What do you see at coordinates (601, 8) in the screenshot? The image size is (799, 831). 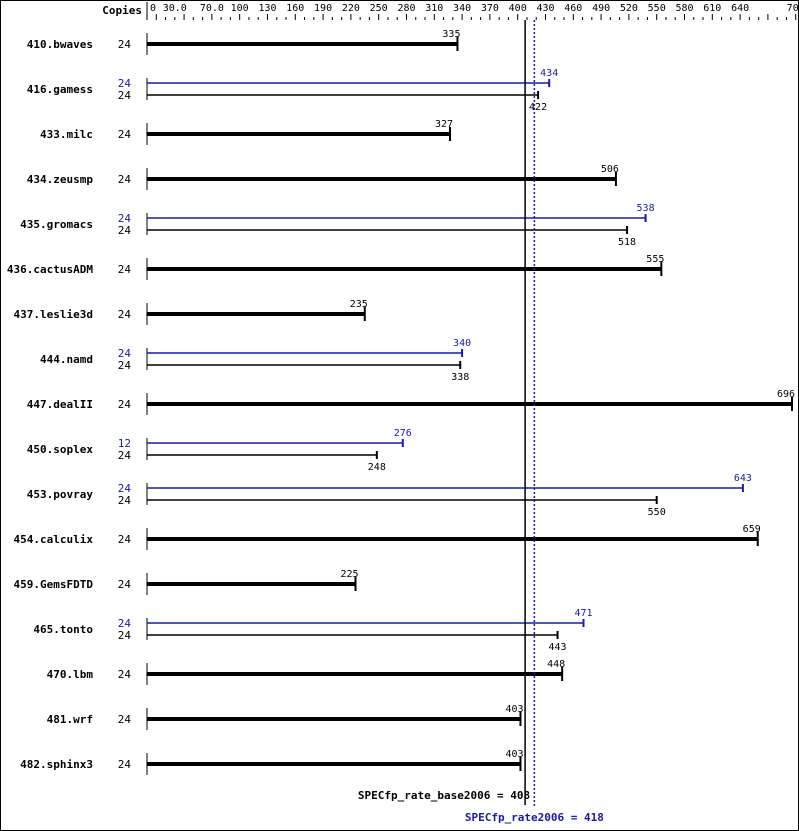 I see `tick-label: 490` at bounding box center [601, 8].